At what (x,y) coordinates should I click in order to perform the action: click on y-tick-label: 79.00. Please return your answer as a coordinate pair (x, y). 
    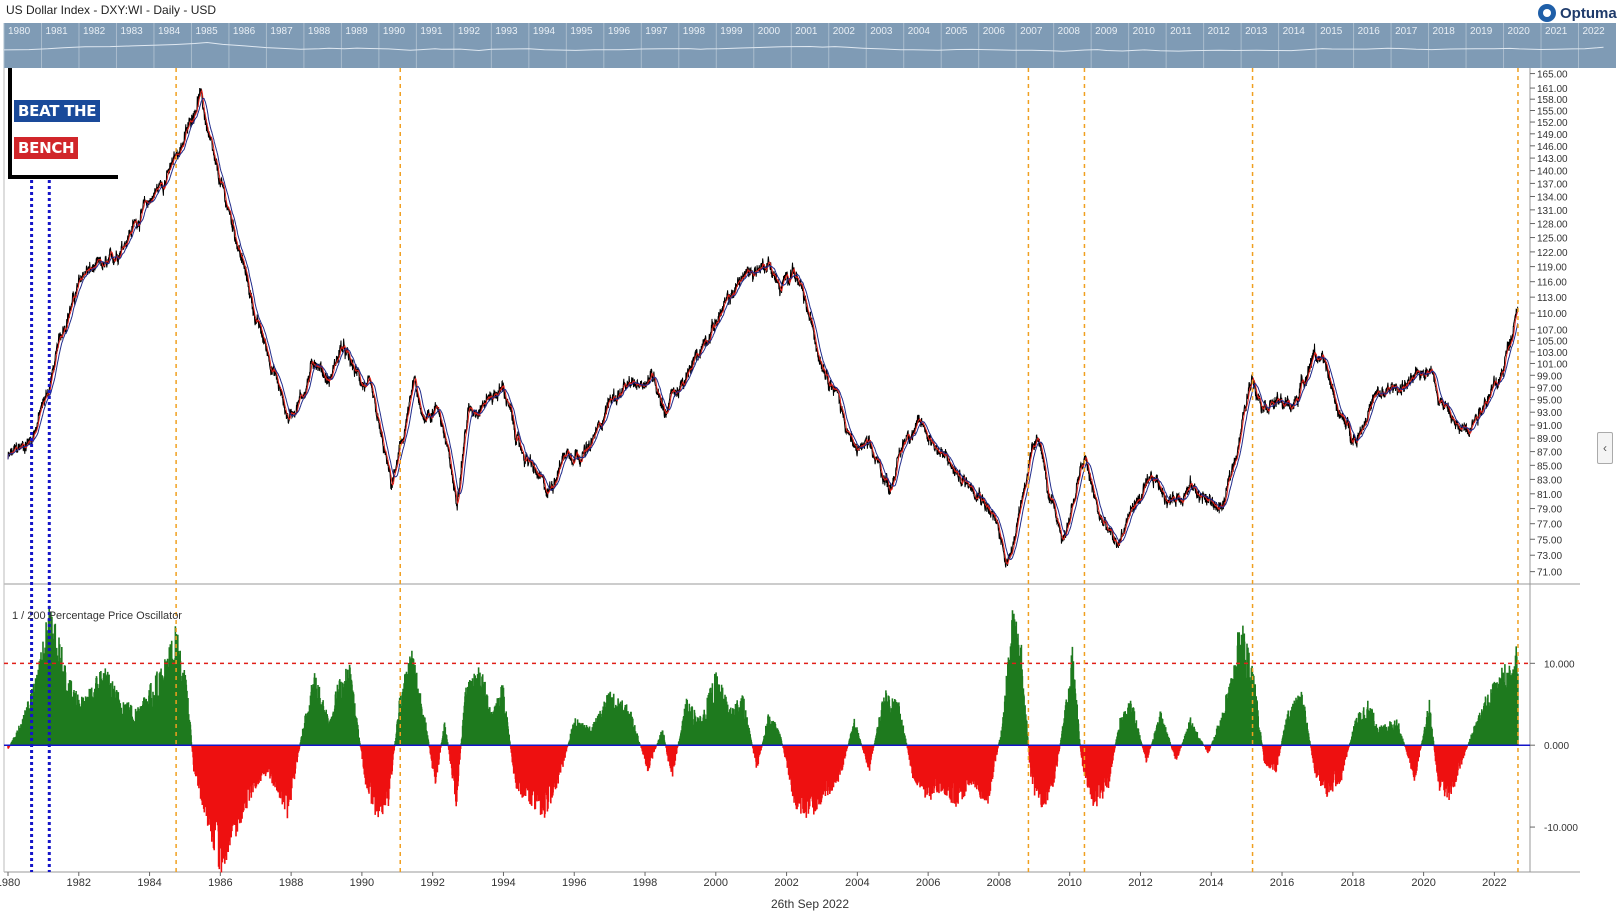
    Looking at the image, I should click on (1549, 510).